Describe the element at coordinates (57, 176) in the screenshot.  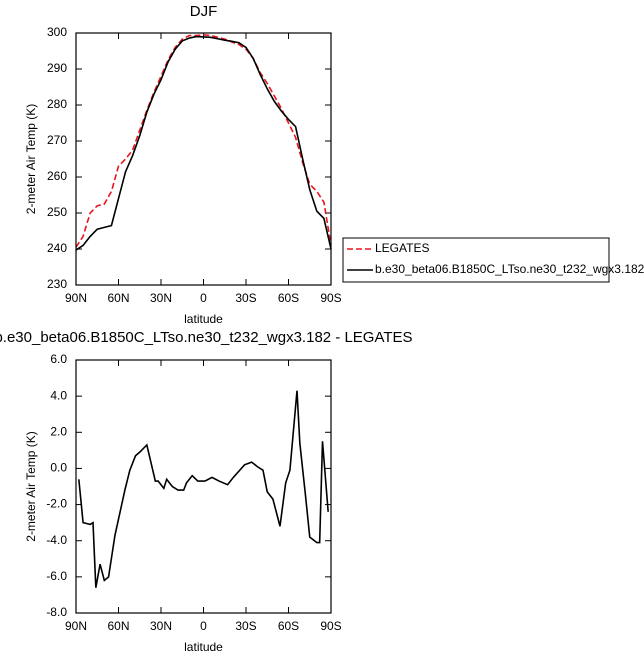
I see `y-tick-label: 260` at that location.